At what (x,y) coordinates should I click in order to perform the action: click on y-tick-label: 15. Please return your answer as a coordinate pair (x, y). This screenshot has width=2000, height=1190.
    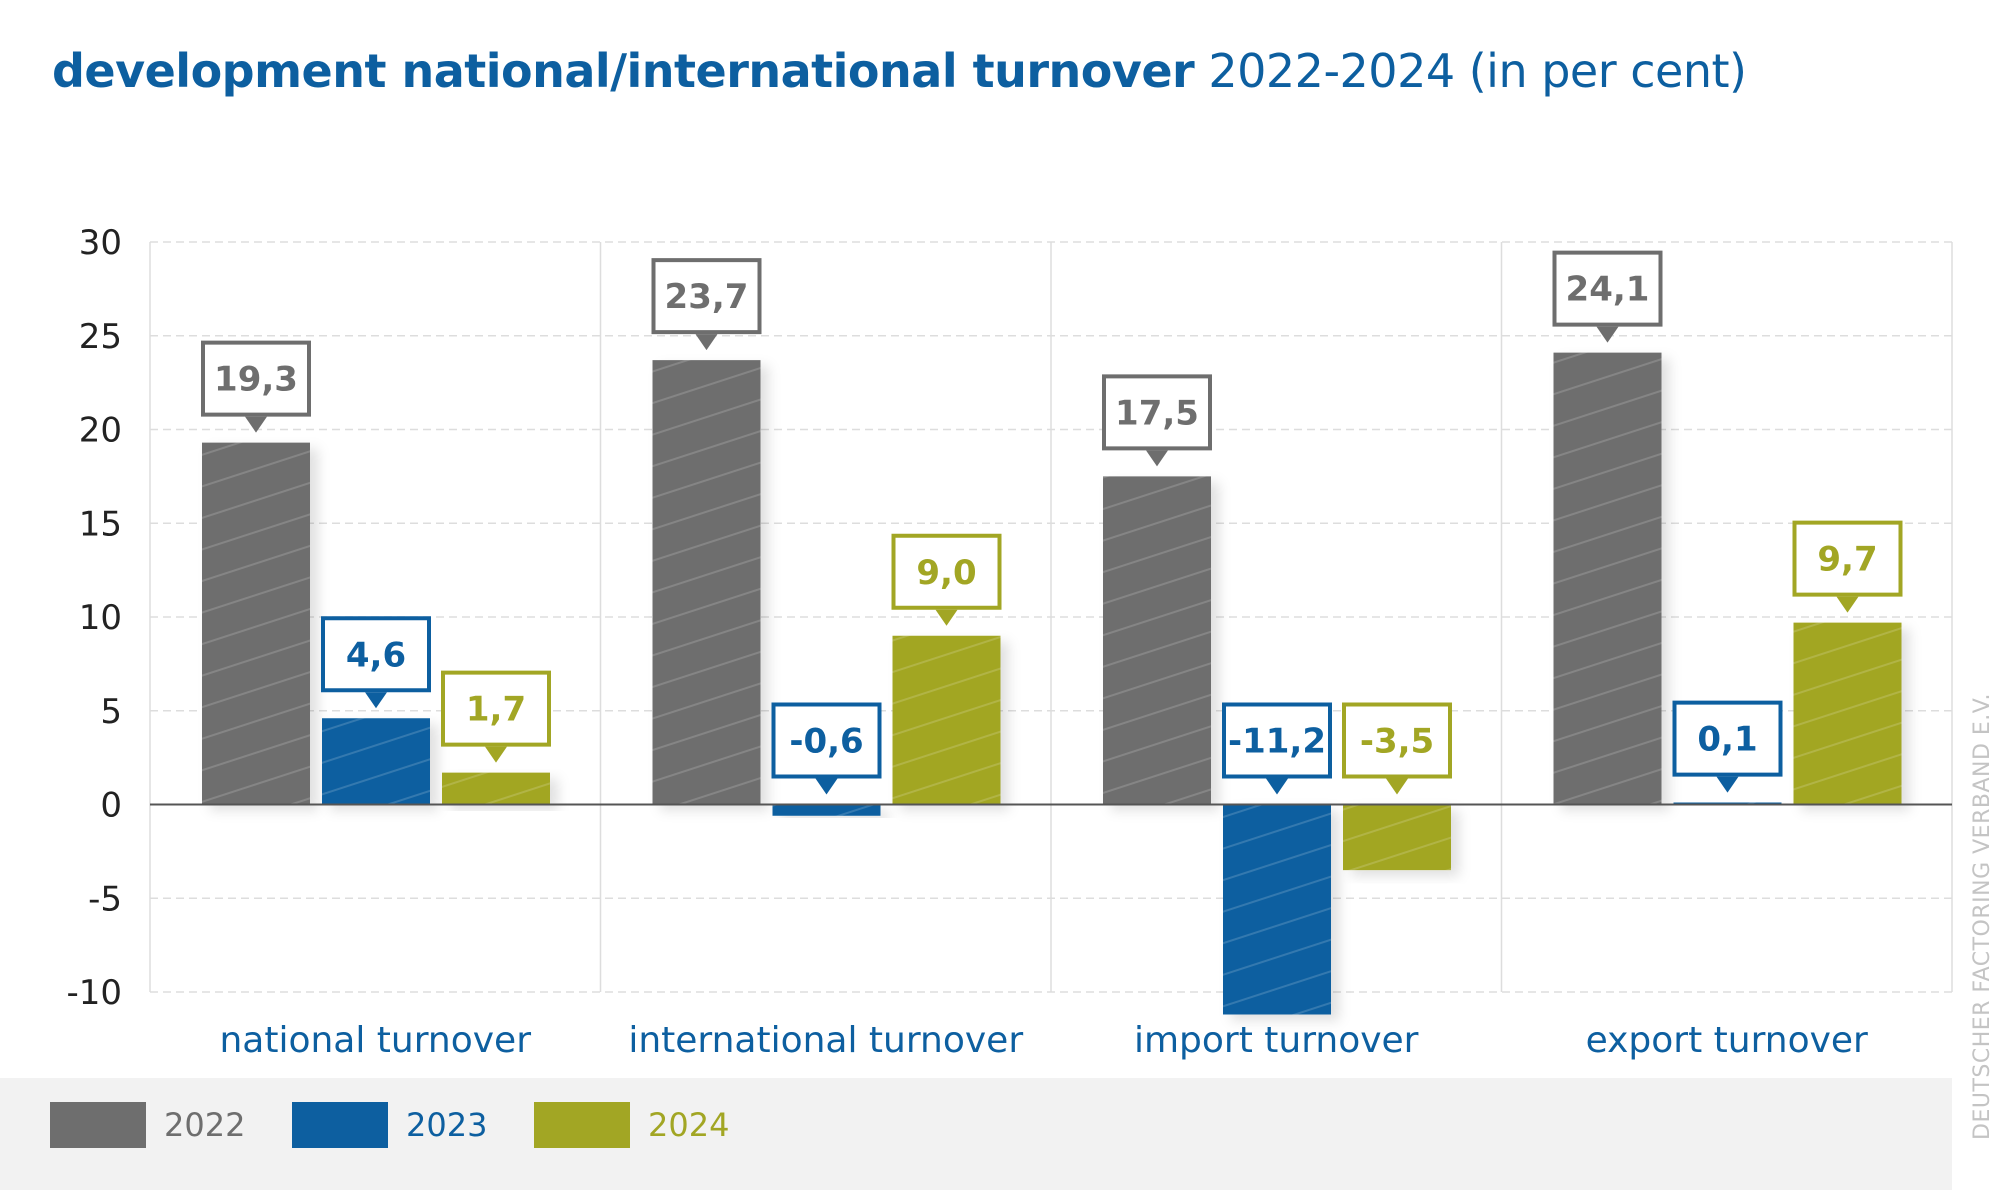
    Looking at the image, I should click on (100, 524).